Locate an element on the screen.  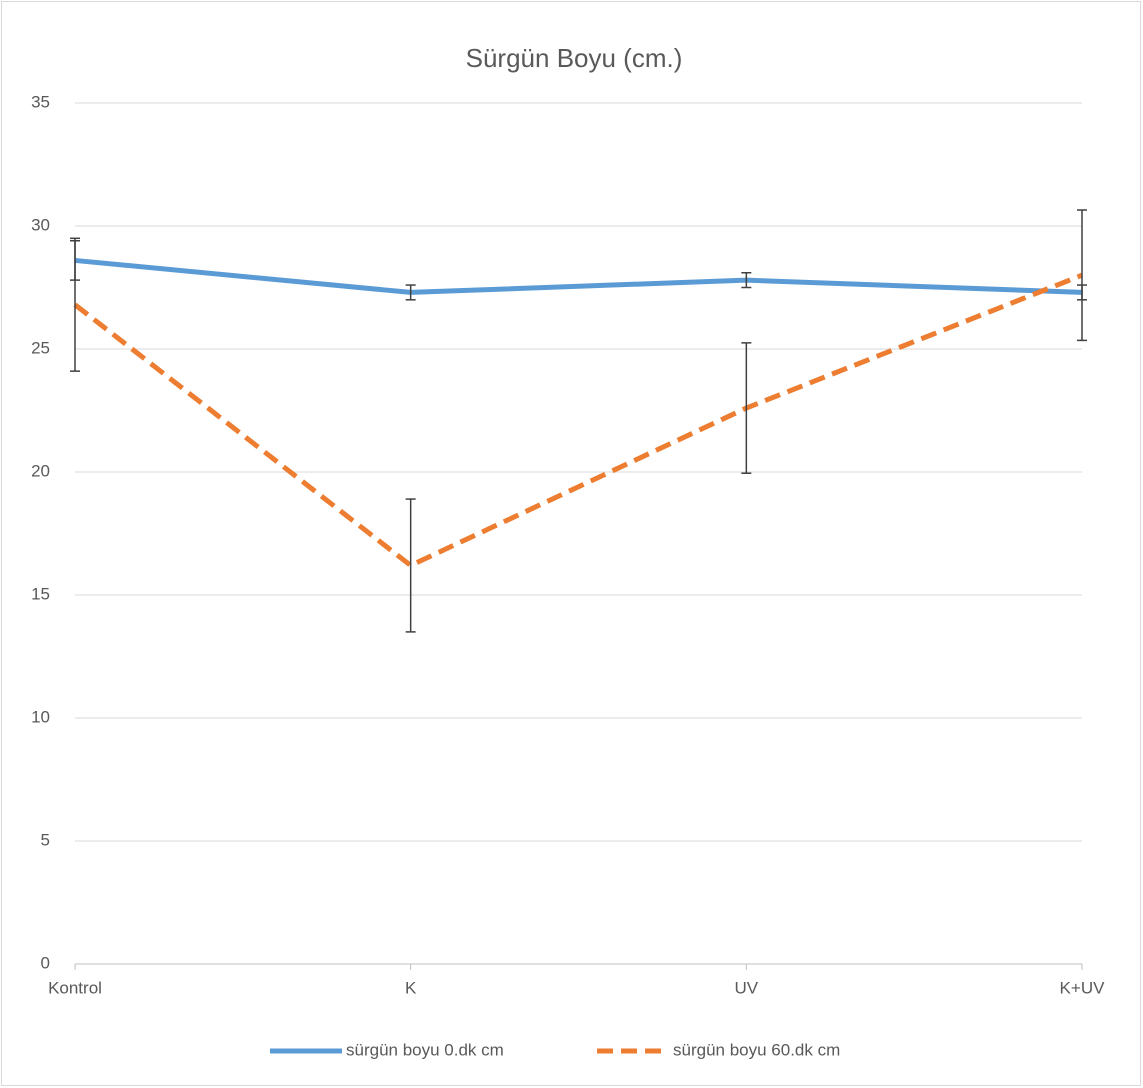
legend-label: sürgün boyu 60.dk cm is located at coordinates (756, 1049).